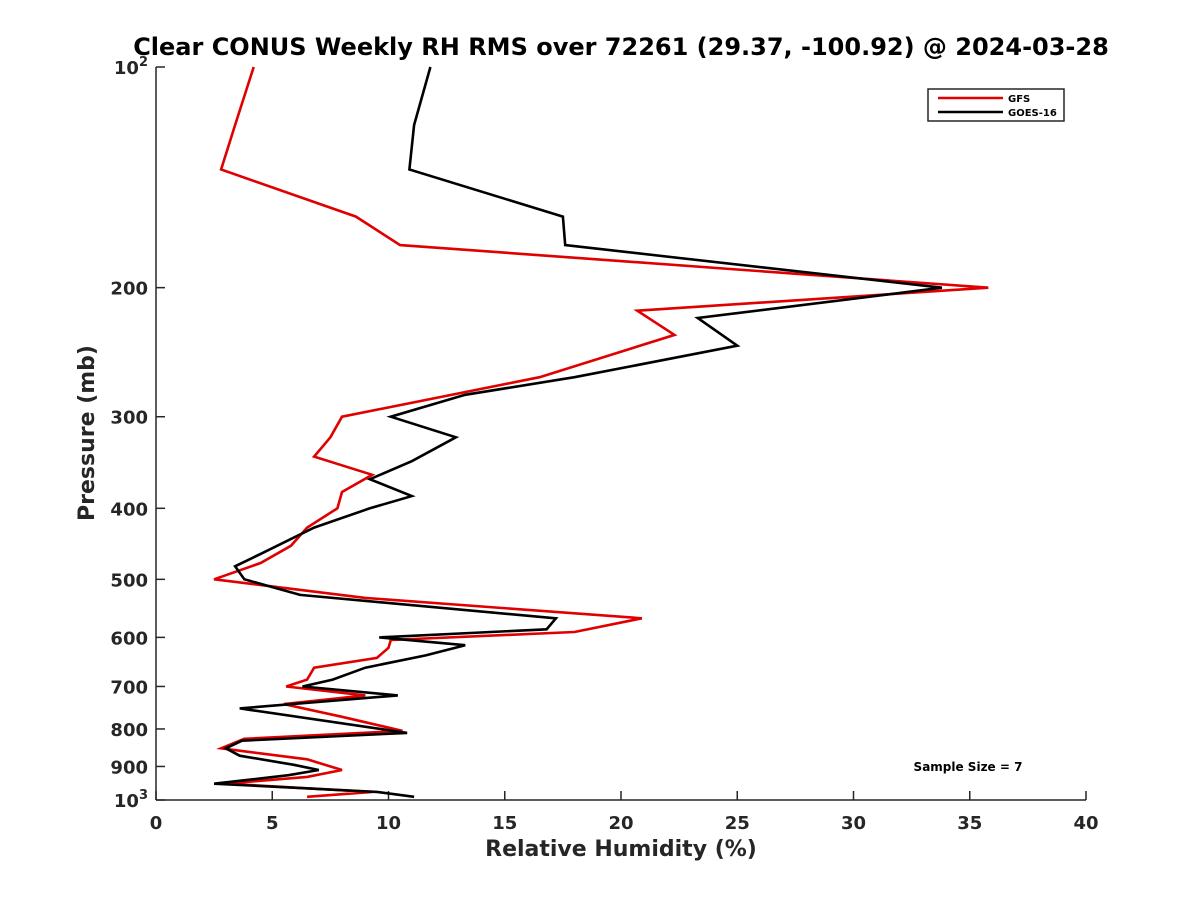 The image size is (1200, 900). I want to click on y-tick-label: 900, so click(129, 767).